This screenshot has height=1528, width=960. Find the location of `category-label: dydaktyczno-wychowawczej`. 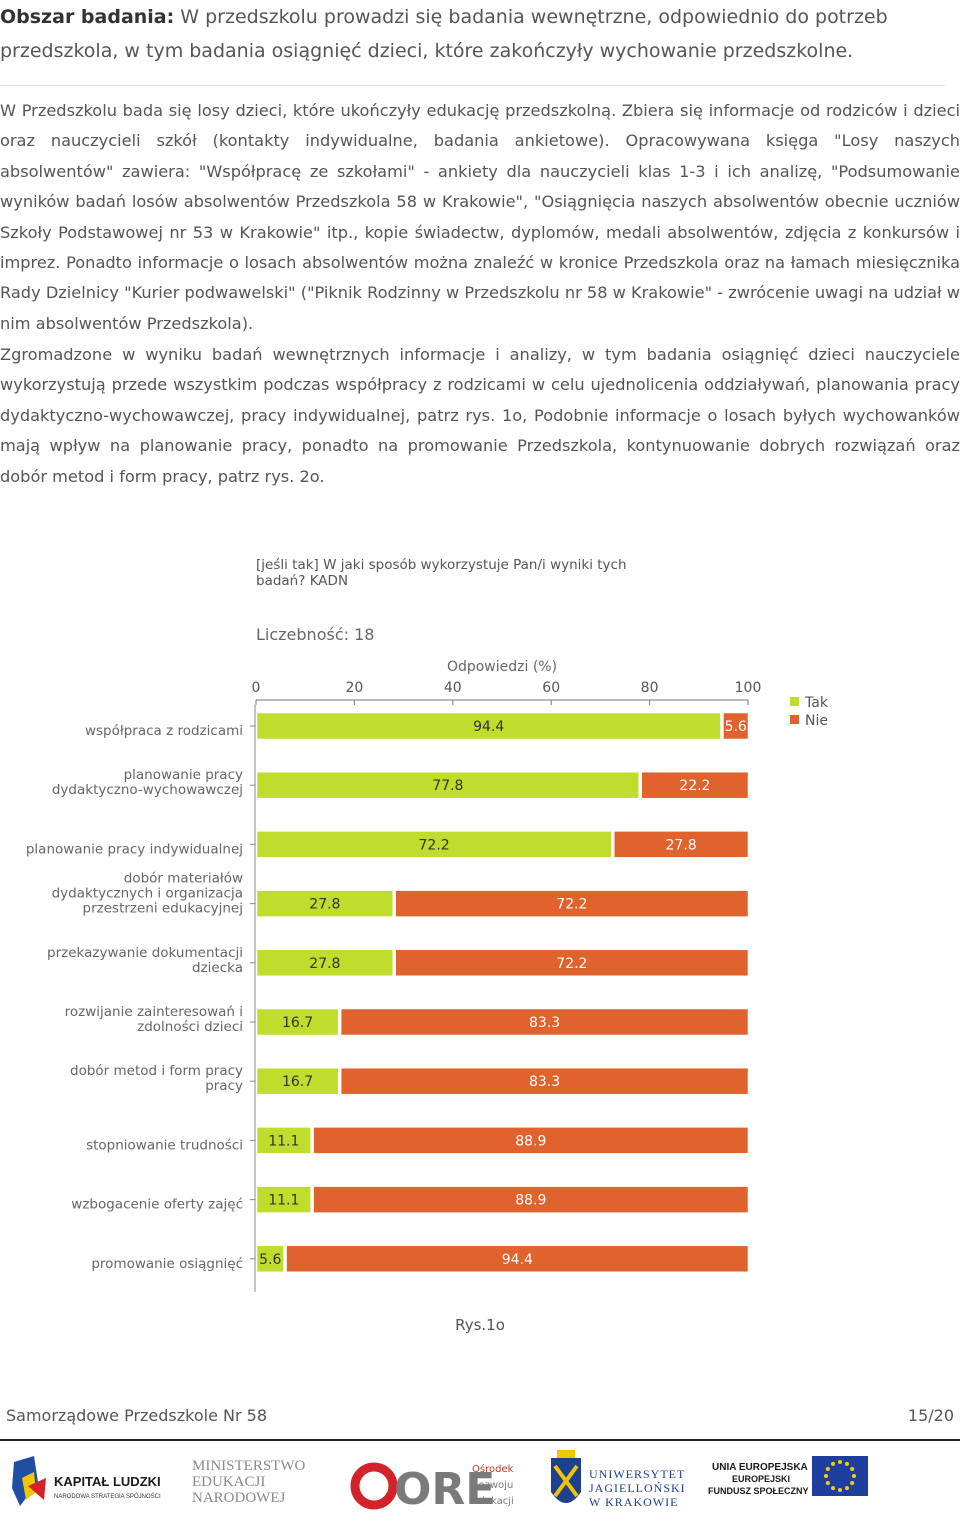

category-label: dydaktyczno-wychowawczej is located at coordinates (147, 790).